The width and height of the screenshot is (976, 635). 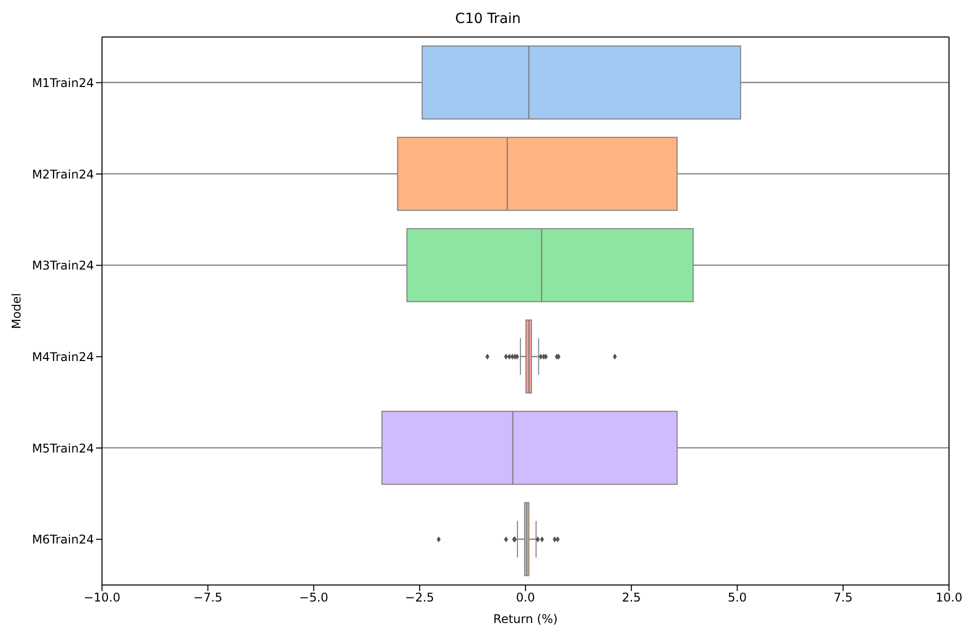 I want to click on y-tick-label: M1Train24, so click(x=63, y=83).